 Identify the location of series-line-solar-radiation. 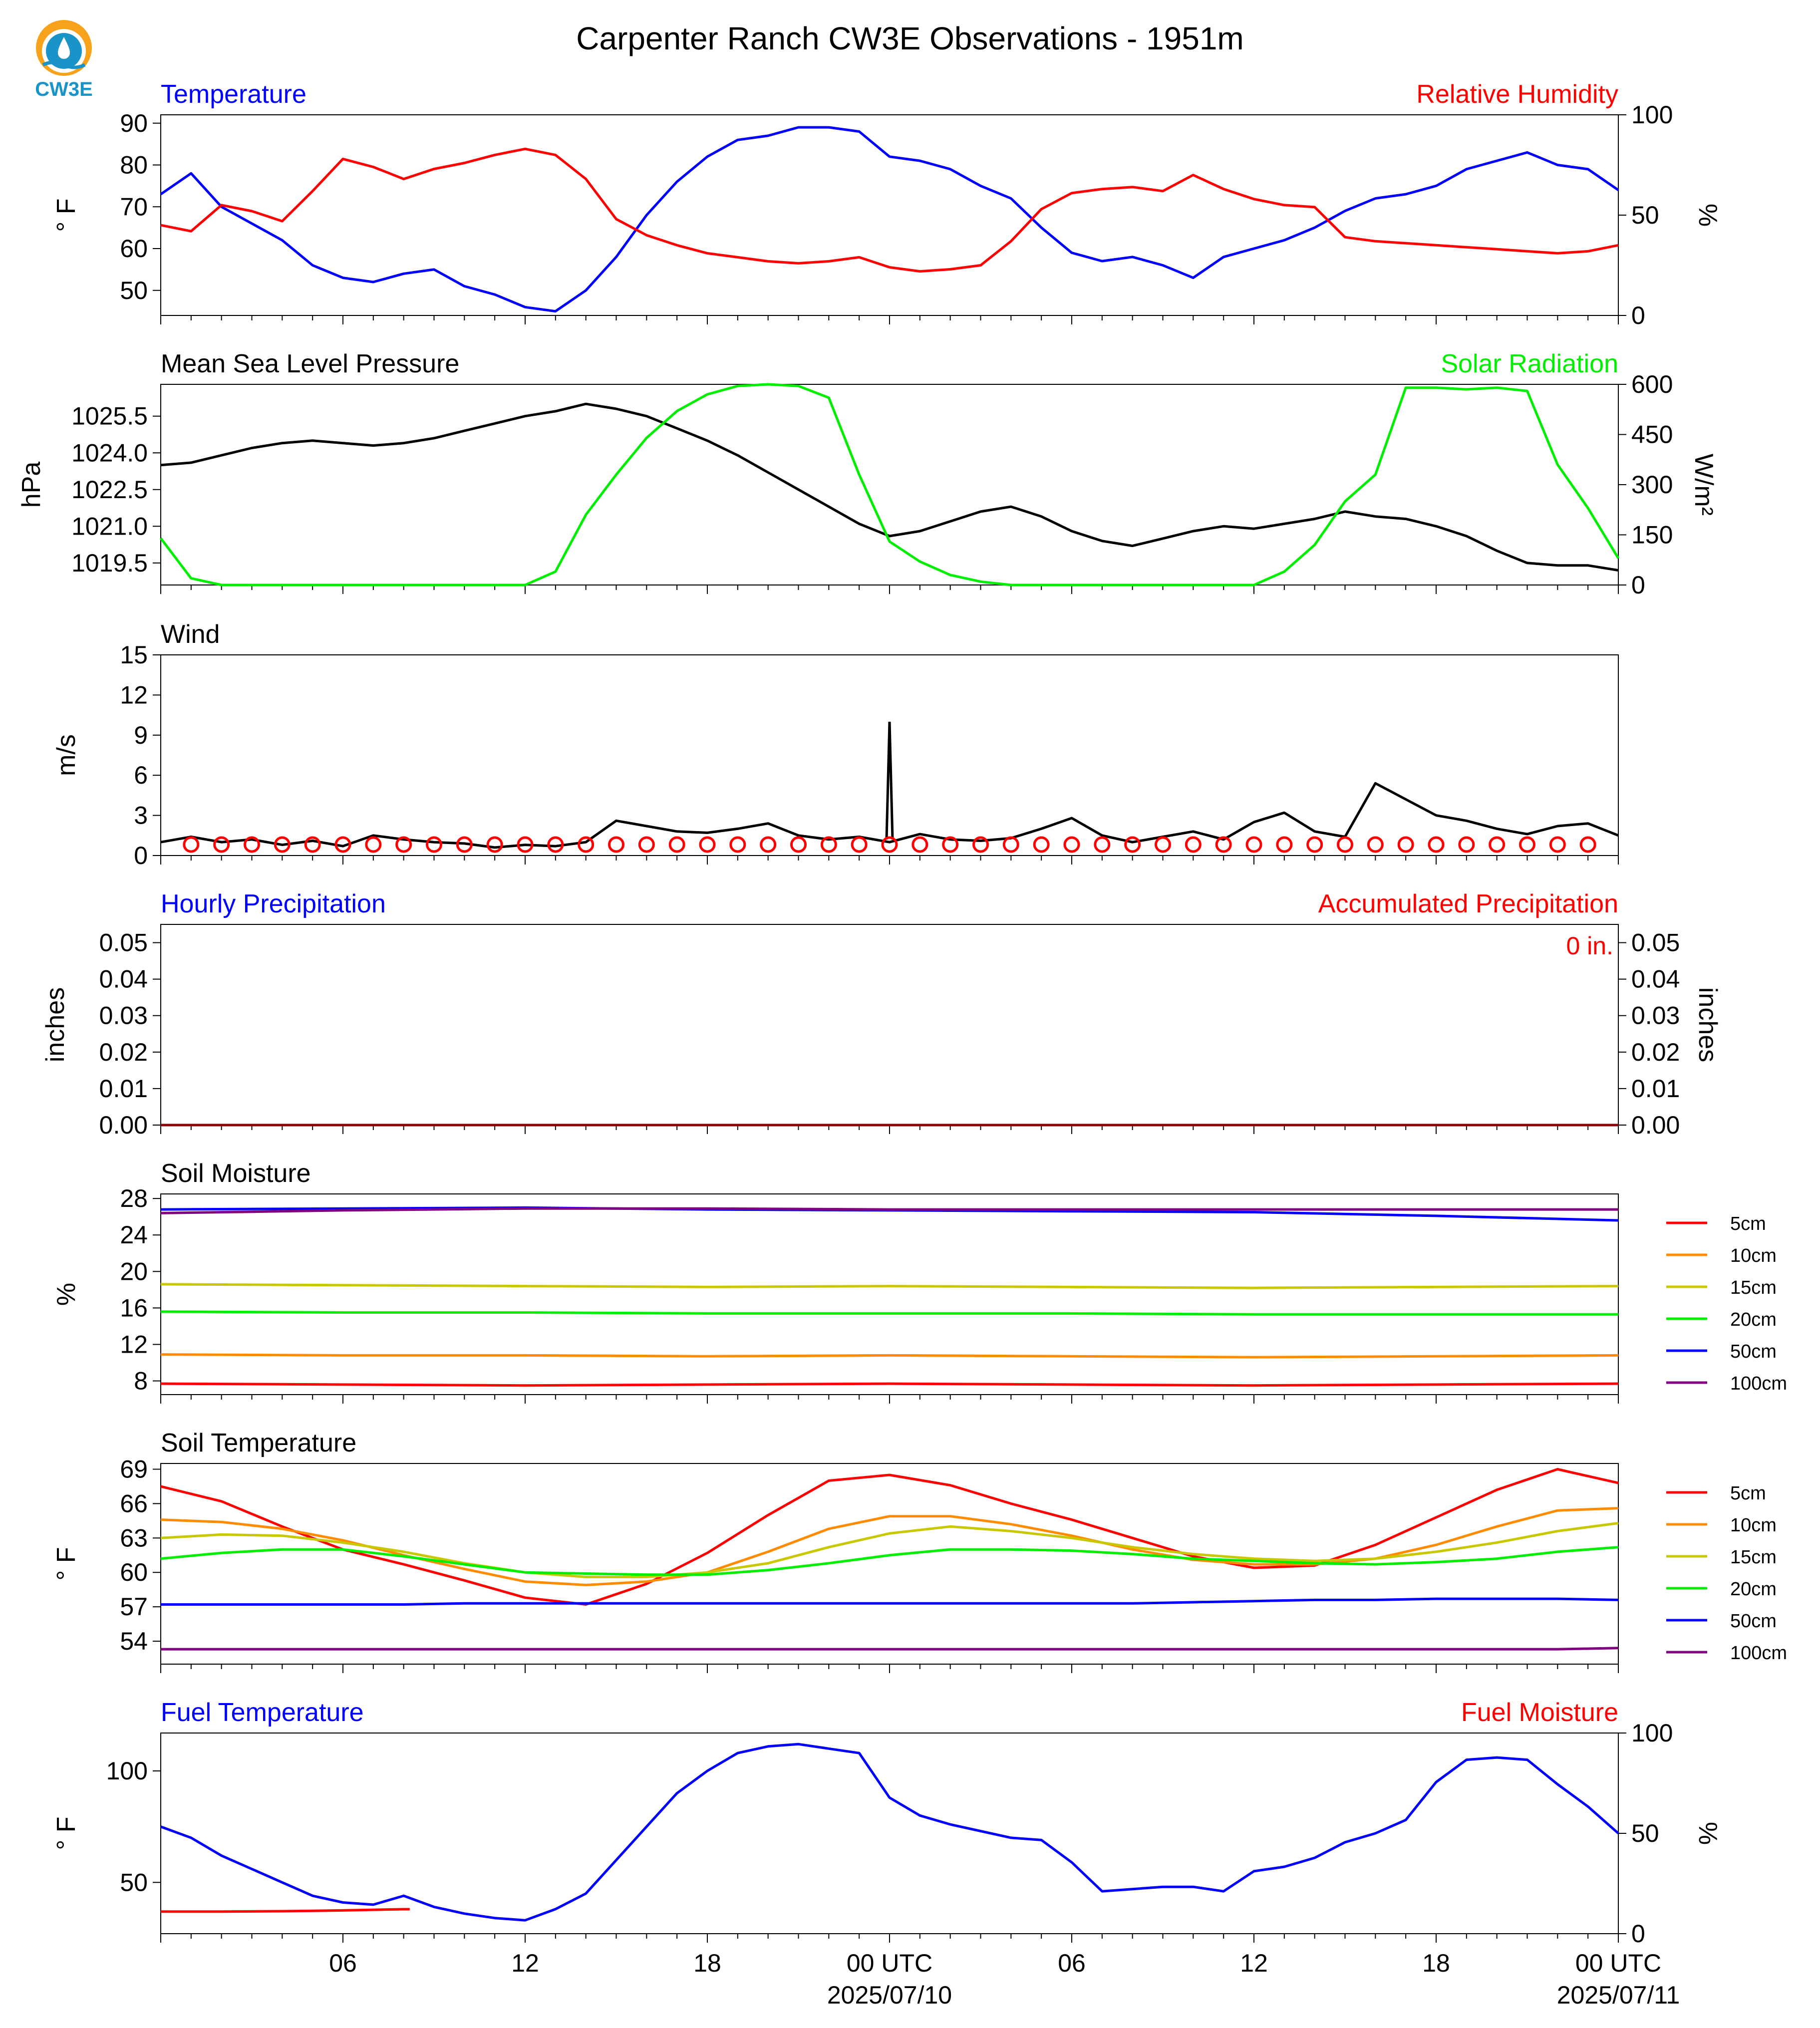
(890, 484).